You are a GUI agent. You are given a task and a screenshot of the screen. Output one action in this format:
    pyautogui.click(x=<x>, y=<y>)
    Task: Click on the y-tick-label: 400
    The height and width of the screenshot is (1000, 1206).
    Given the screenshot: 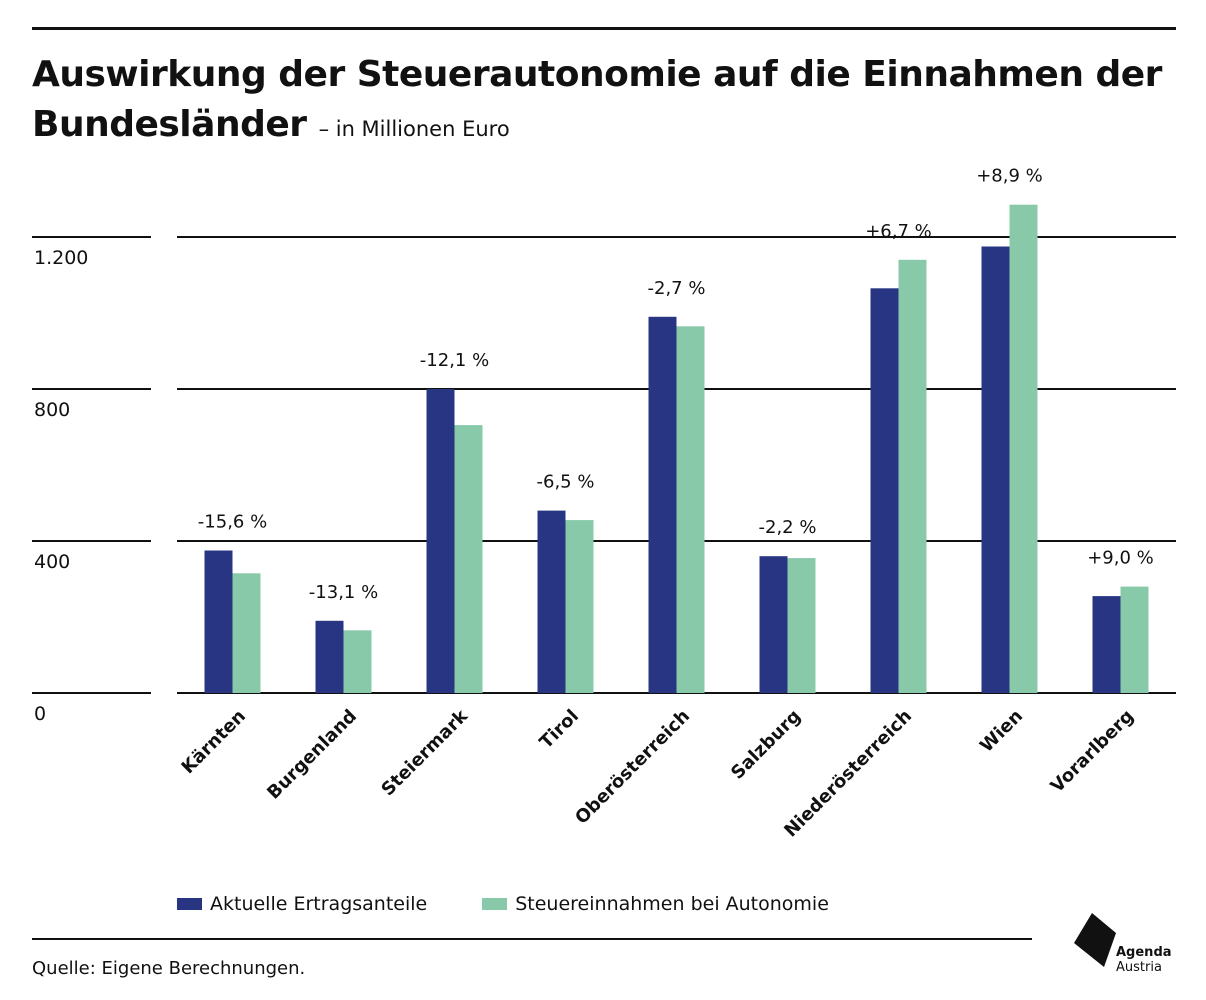 What is the action you would take?
    pyautogui.click(x=52, y=562)
    